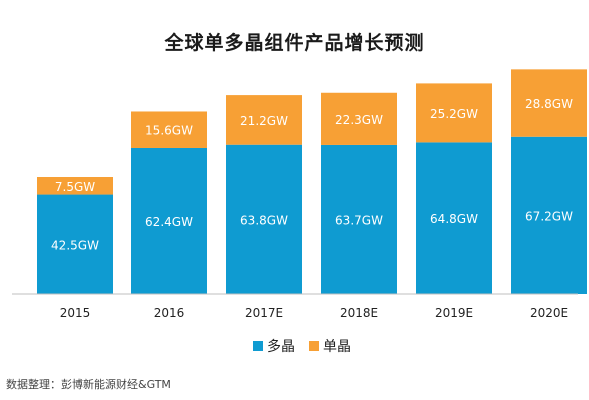 This screenshot has width=589, height=400. Describe the element at coordinates (258, 346) in the screenshot. I see `legend-swatch-duojing` at that location.